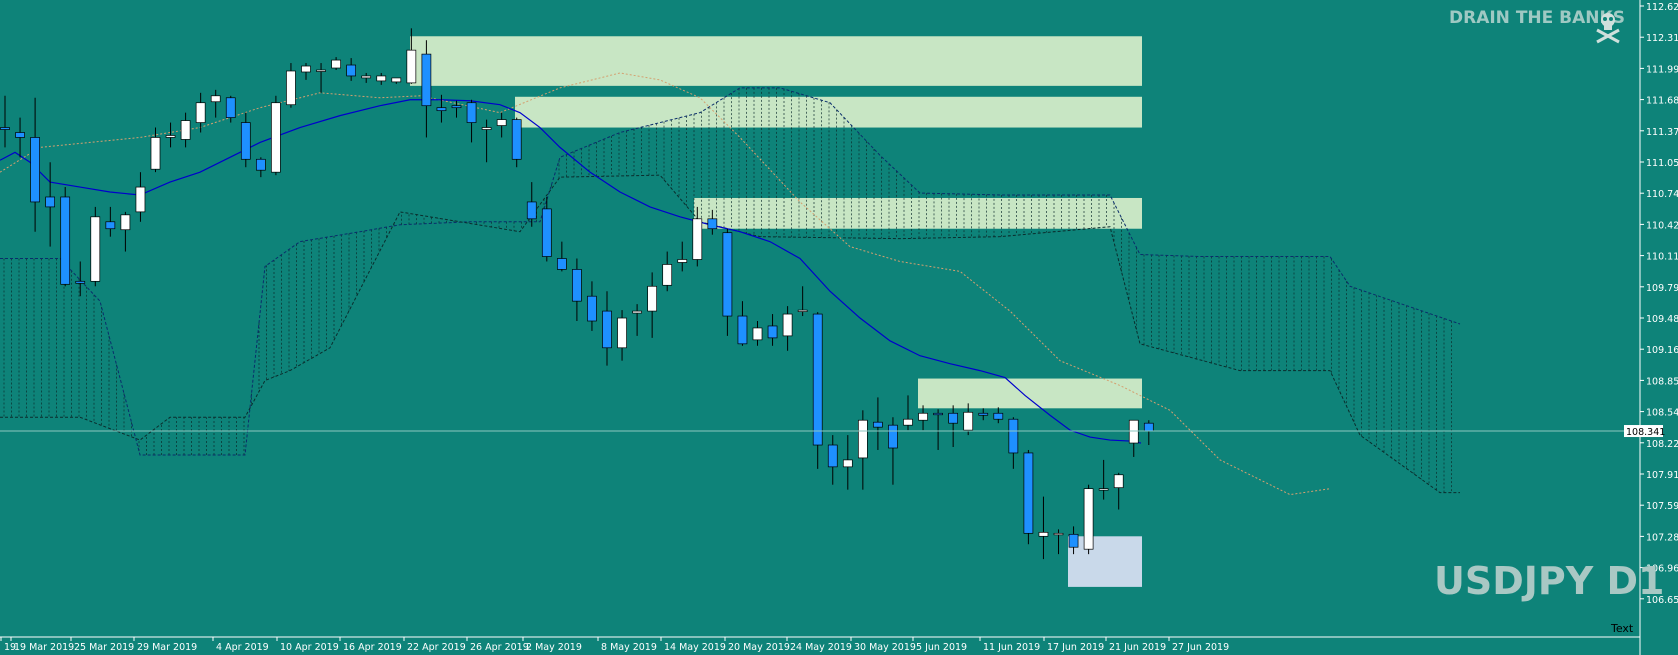 The height and width of the screenshot is (655, 1678). I want to click on price-tick-label: 106.650, so click(1662, 600).